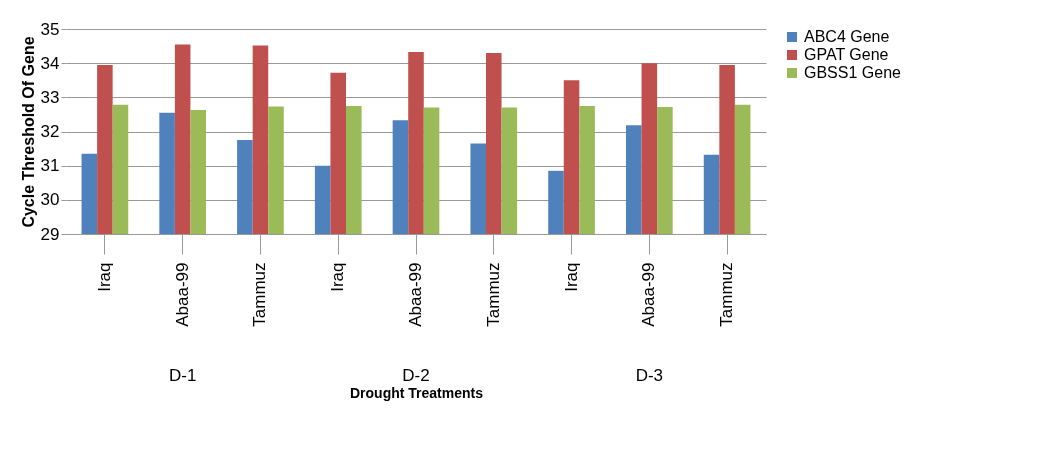 Image resolution: width=1053 pixels, height=467 pixels. Describe the element at coordinates (649, 375) in the screenshot. I see `text: D-3` at that location.